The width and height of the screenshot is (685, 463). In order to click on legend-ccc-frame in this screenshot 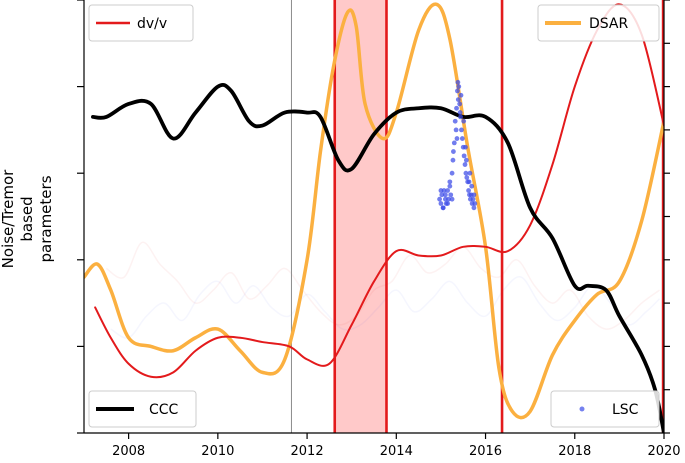, I will do `click(142, 409)`.